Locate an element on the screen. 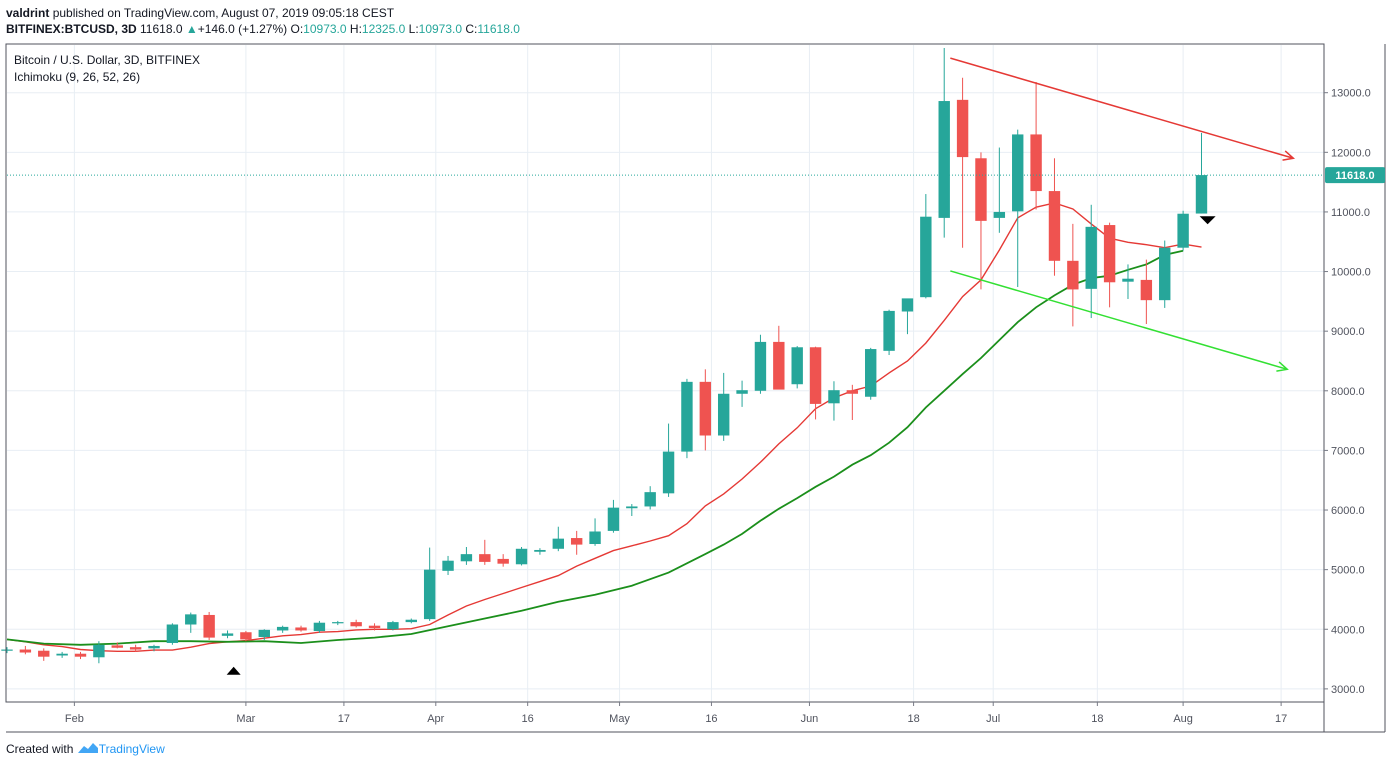  support-trendline is located at coordinates (1119, 321).